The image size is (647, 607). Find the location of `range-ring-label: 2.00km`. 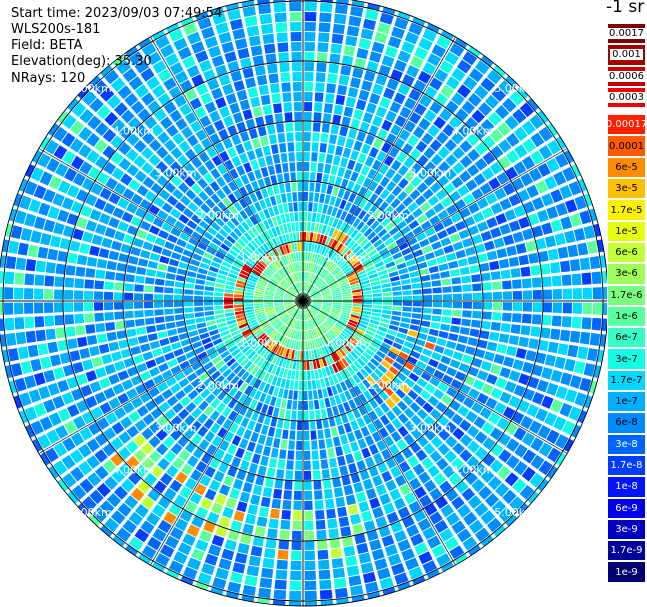

range-ring-label: 2.00km is located at coordinates (218, 215).